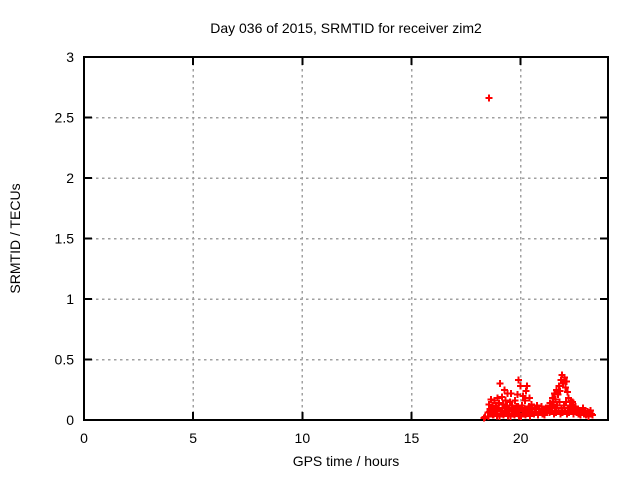  What do you see at coordinates (412, 438) in the screenshot?
I see `x-tick-label: 15` at bounding box center [412, 438].